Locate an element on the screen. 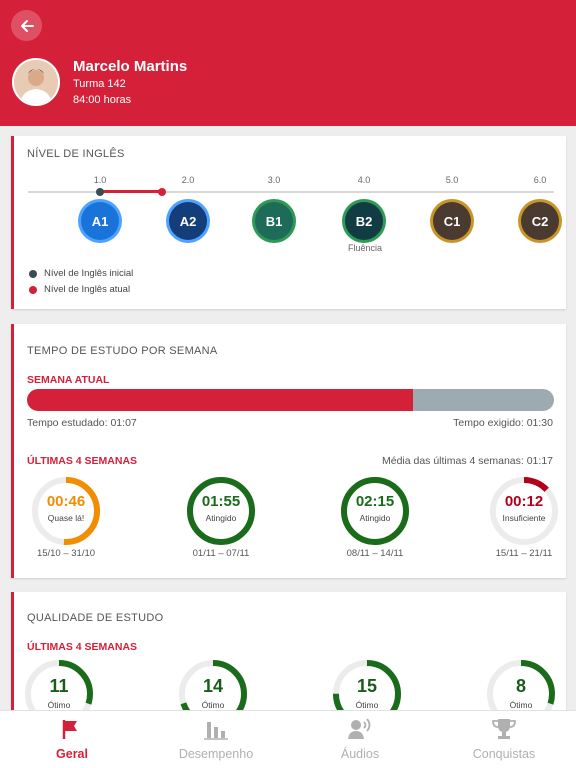 This screenshot has width=576, height=768. current-week-progress-bar is located at coordinates (290, 400).